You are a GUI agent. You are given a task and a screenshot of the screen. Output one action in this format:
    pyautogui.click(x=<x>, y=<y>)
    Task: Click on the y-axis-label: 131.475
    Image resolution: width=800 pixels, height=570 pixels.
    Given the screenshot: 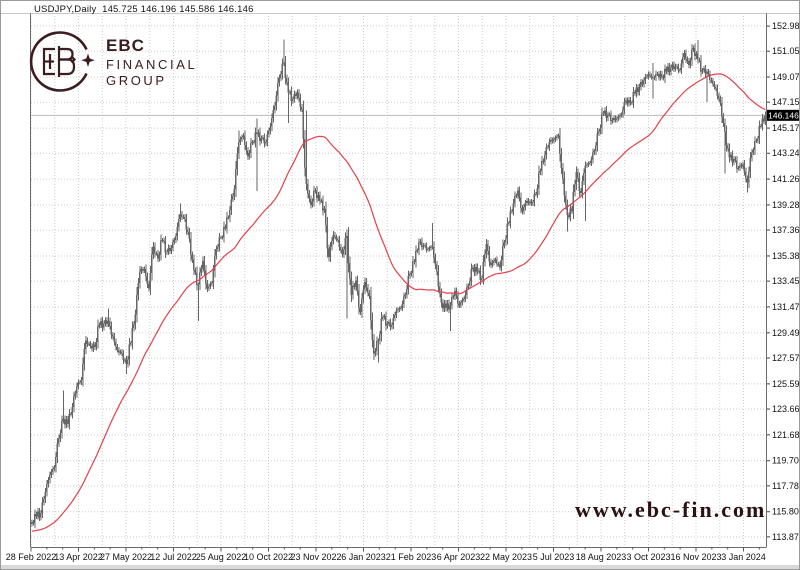 What is the action you would take?
    pyautogui.click(x=786, y=307)
    